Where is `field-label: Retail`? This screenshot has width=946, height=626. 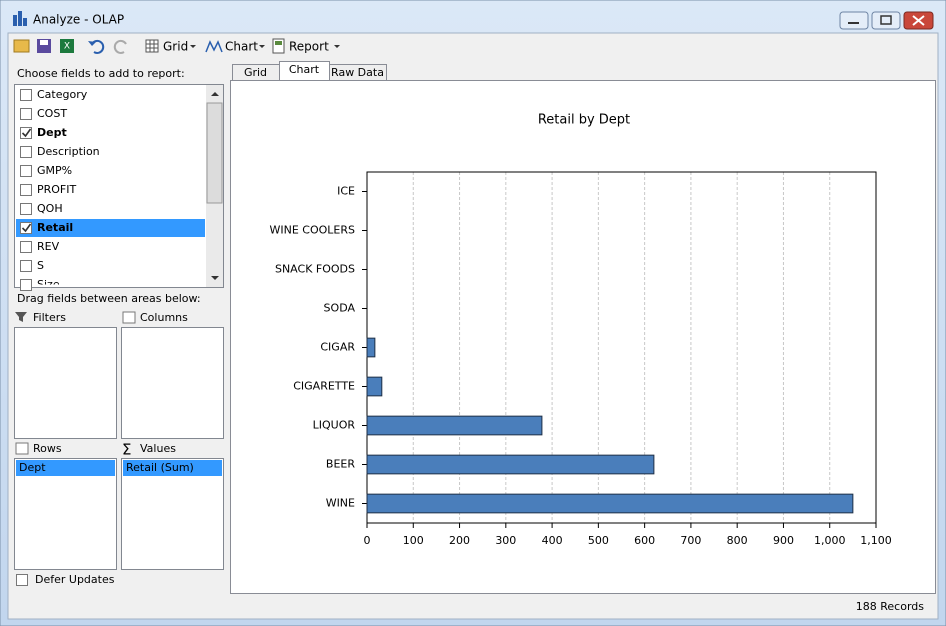 field-label: Retail is located at coordinates (55, 227).